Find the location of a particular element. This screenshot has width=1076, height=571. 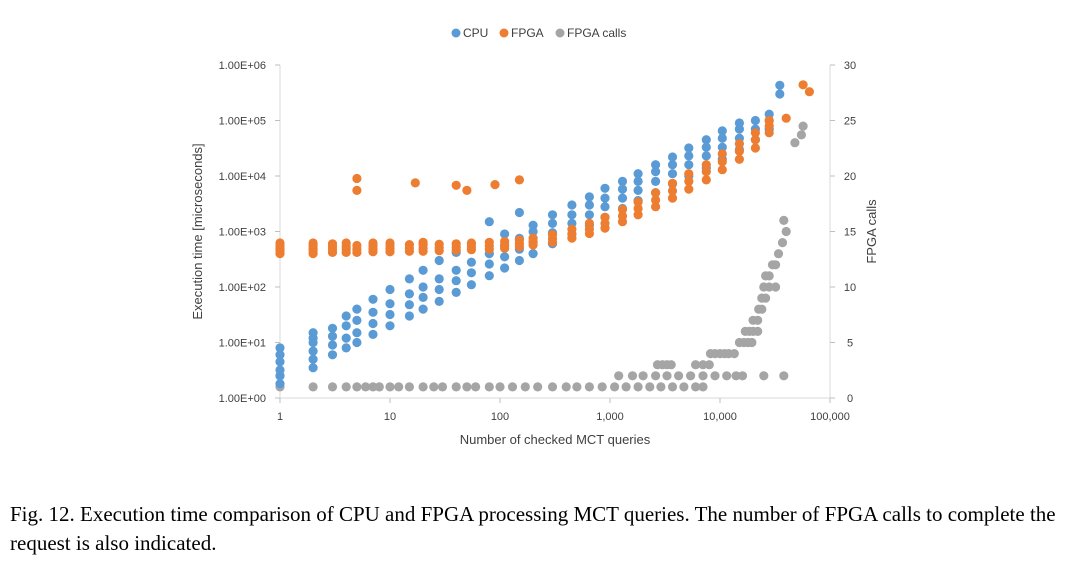

y-tick-label: 1.00E+01 is located at coordinates (242, 344).